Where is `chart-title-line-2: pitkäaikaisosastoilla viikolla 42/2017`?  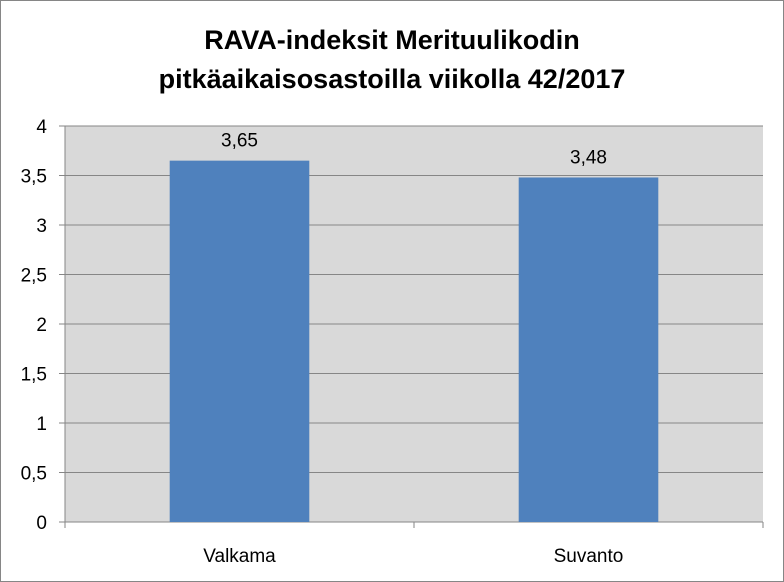
chart-title-line-2: pitkäaikaisosastoilla viikolla 42/2017 is located at coordinates (392, 79).